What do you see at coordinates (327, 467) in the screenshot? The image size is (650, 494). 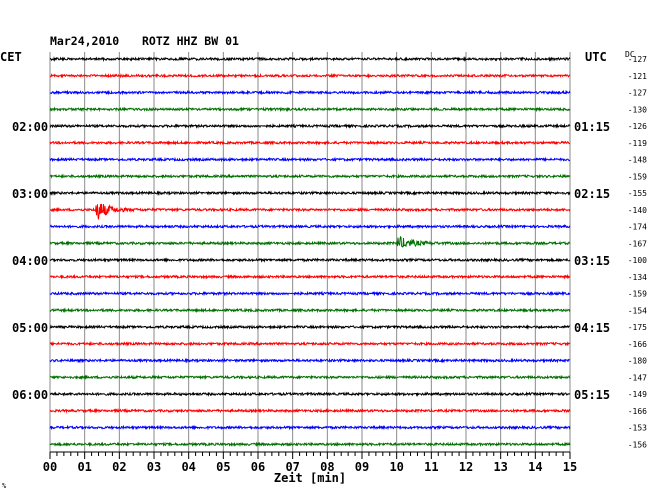 I see `x-tick-label: 08` at bounding box center [327, 467].